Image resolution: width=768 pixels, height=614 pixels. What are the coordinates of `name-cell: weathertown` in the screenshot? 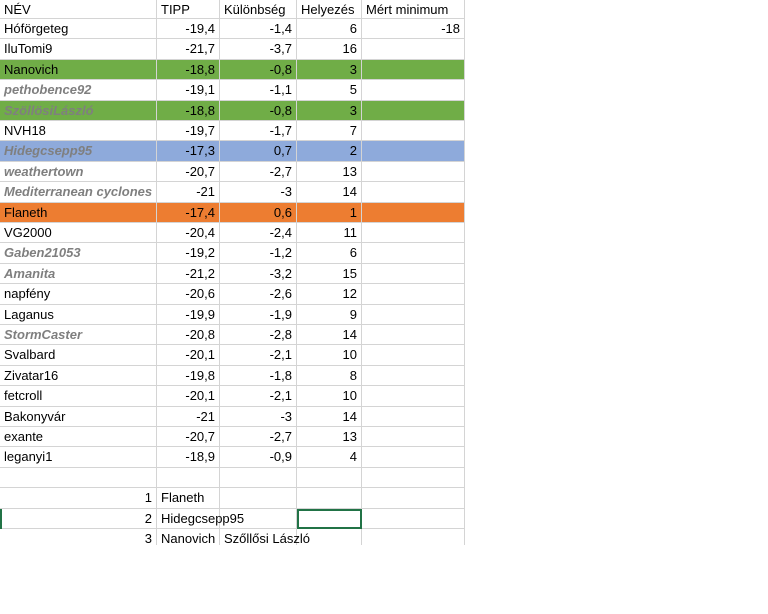 It's located at (78, 172).